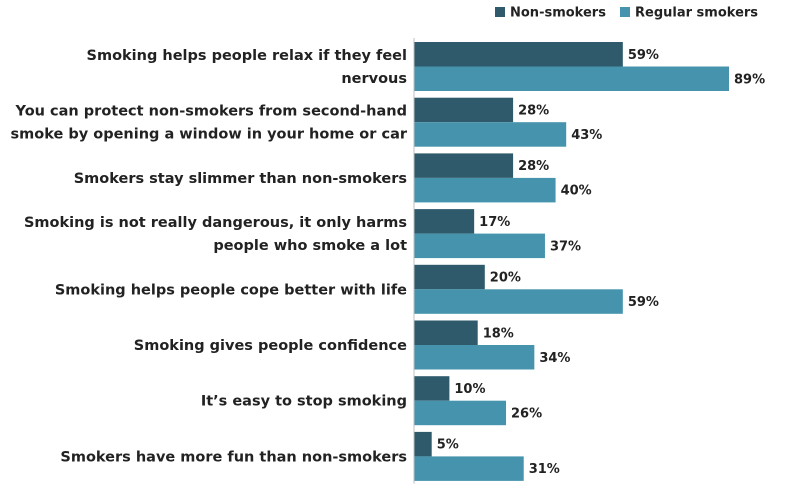 The width and height of the screenshot is (787, 500). Describe the element at coordinates (526, 413) in the screenshot. I see `value-label-regular-smokers-6: 26%` at that location.